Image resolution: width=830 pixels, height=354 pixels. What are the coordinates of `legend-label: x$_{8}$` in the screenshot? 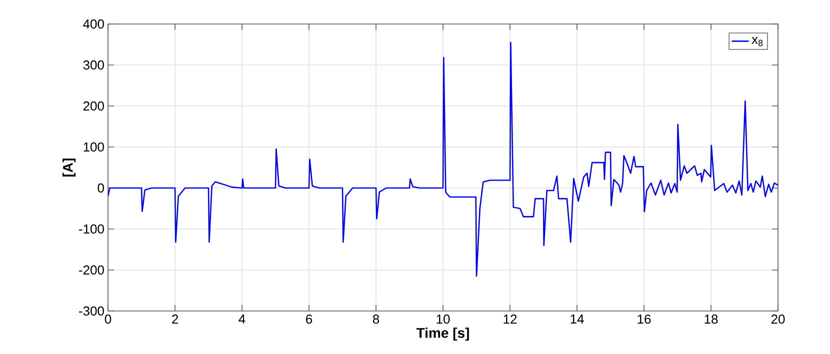 It's located at (757, 41).